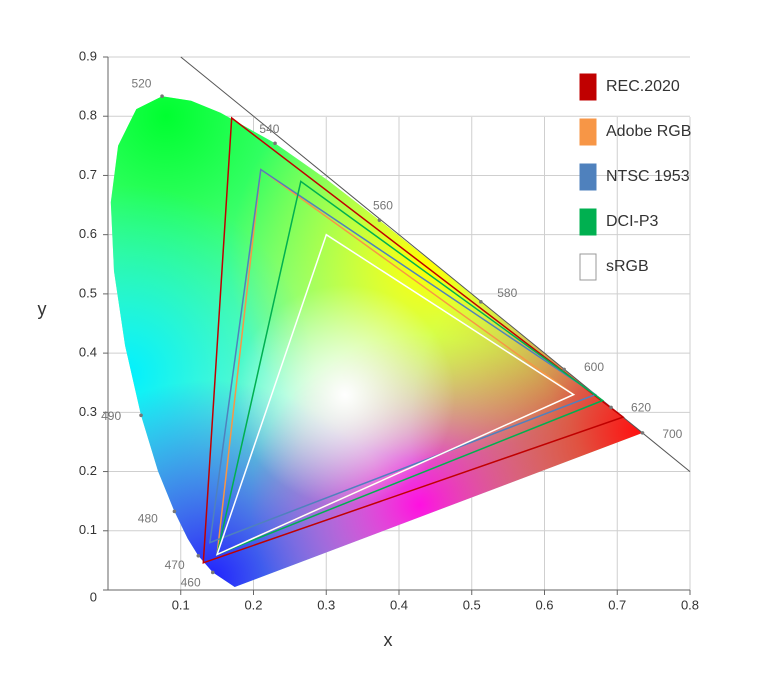 The width and height of the screenshot is (768, 679). I want to click on y-tick-label: 0.6, so click(88, 233).